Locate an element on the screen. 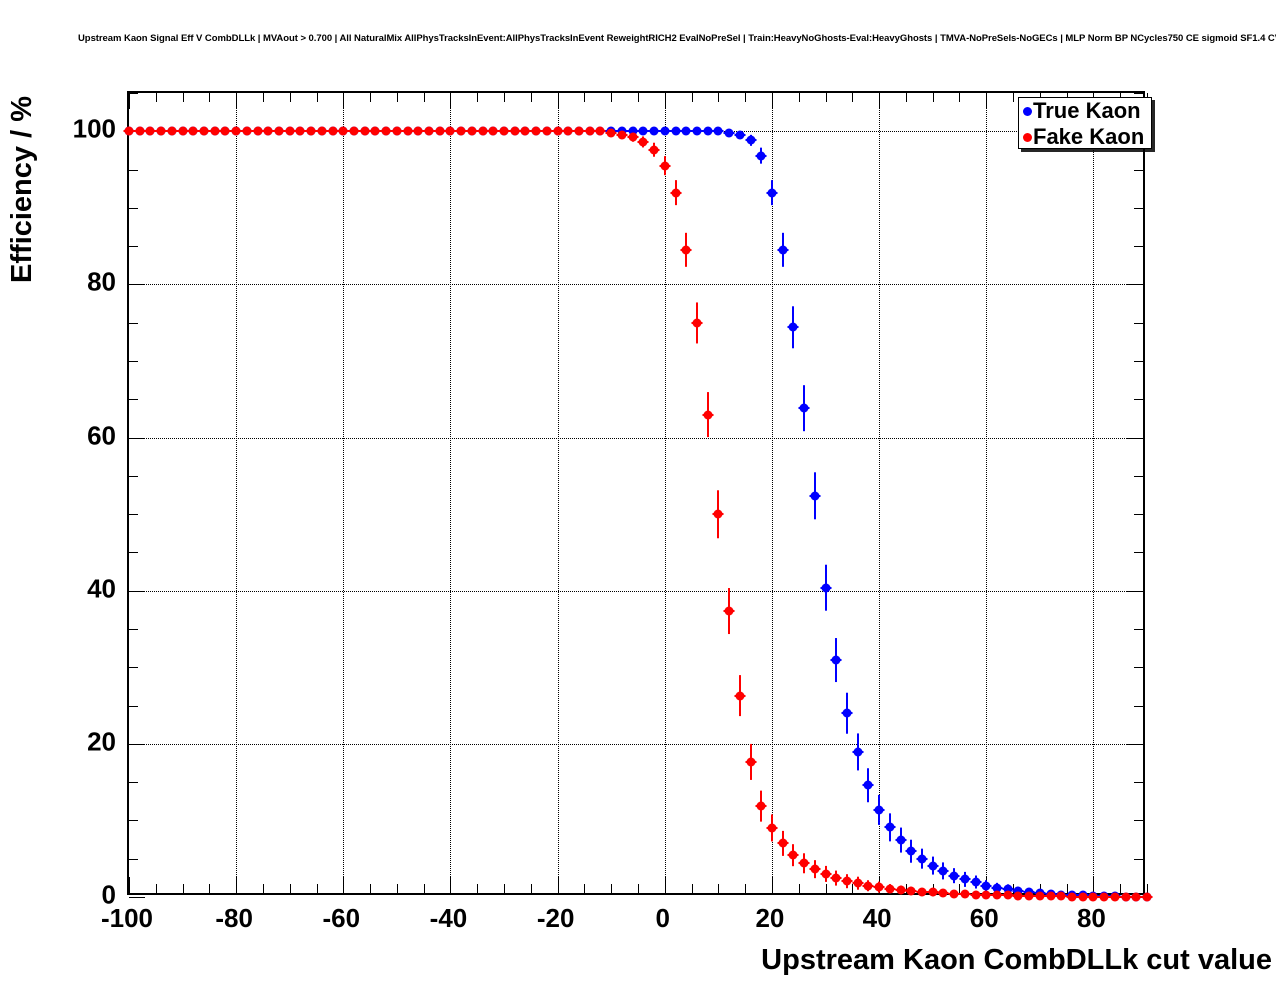 The width and height of the screenshot is (1276, 996). gridline-horizontal is located at coordinates (636, 744).